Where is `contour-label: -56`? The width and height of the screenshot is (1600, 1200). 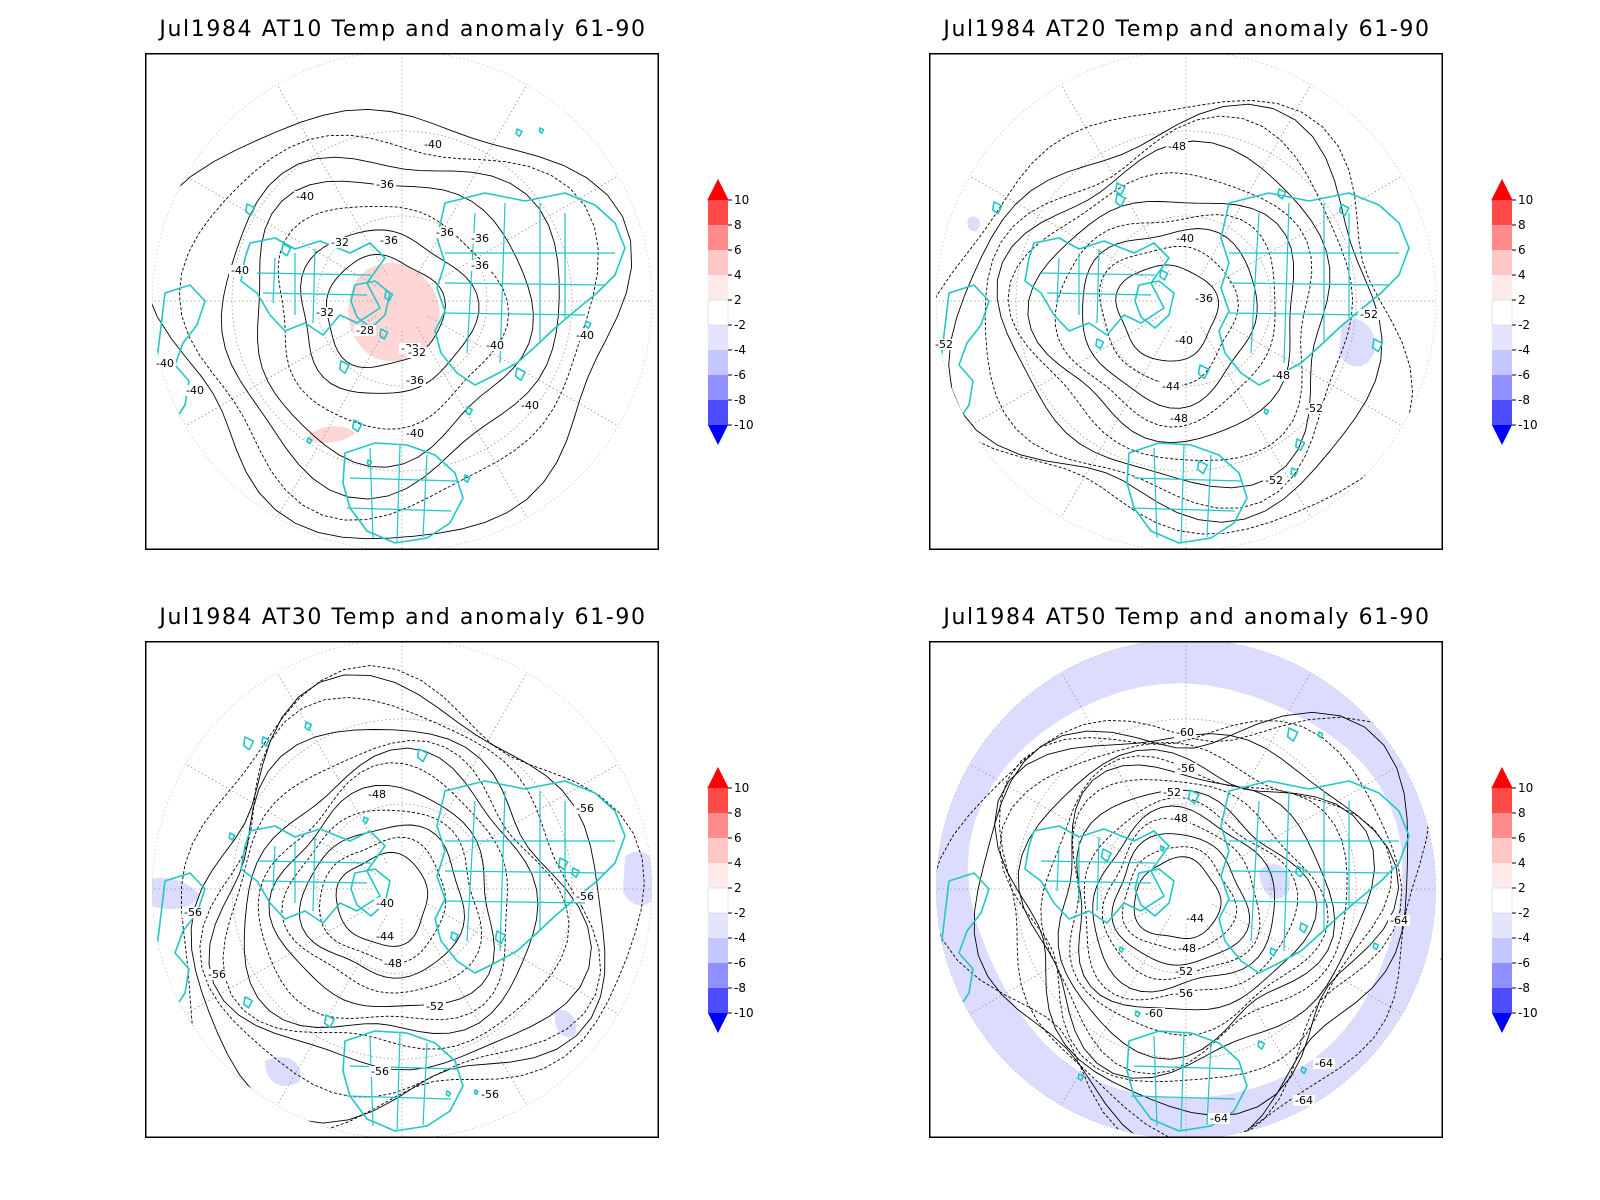 contour-label: -56 is located at coordinates (193, 912).